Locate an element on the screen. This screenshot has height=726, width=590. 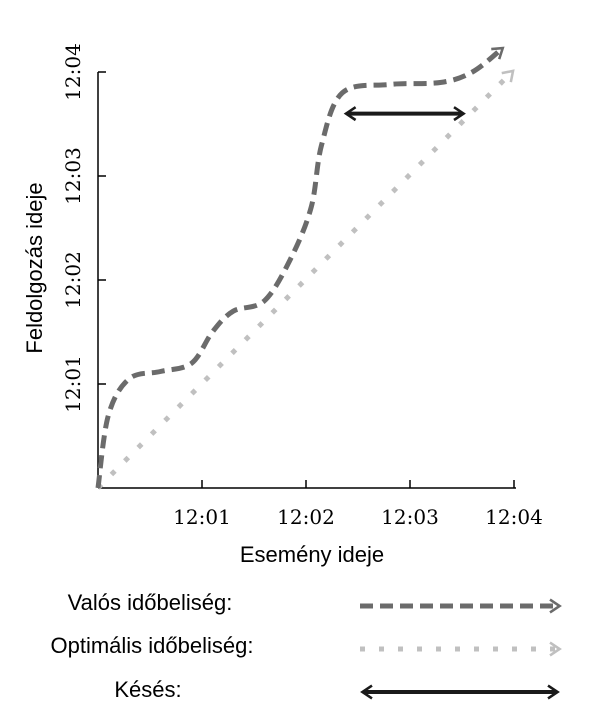
y-tick-label: 12:03 is located at coordinates (73, 176).